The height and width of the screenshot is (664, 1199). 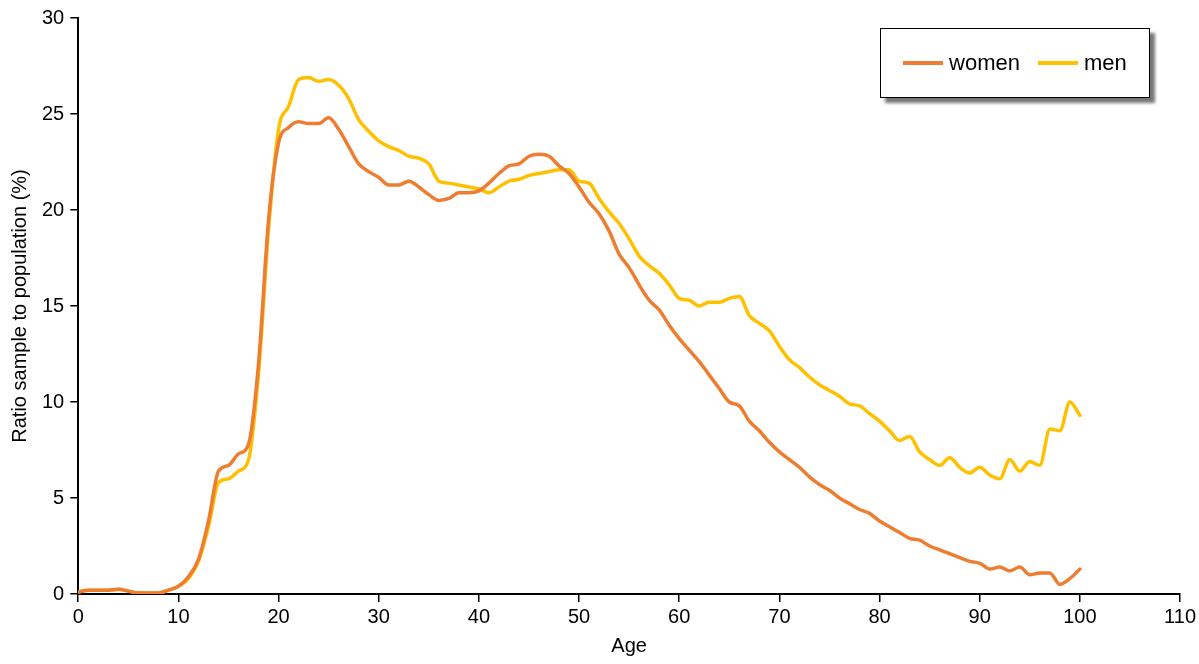 What do you see at coordinates (979, 615) in the screenshot?
I see `x-tick-label: 90` at bounding box center [979, 615].